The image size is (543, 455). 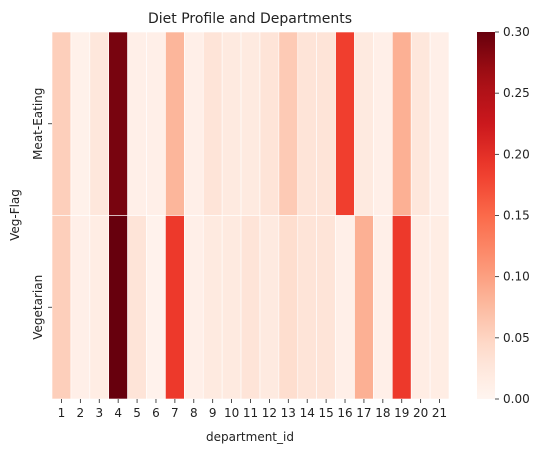 What do you see at coordinates (382, 413) in the screenshot?
I see `x-tick-label: 18` at bounding box center [382, 413].